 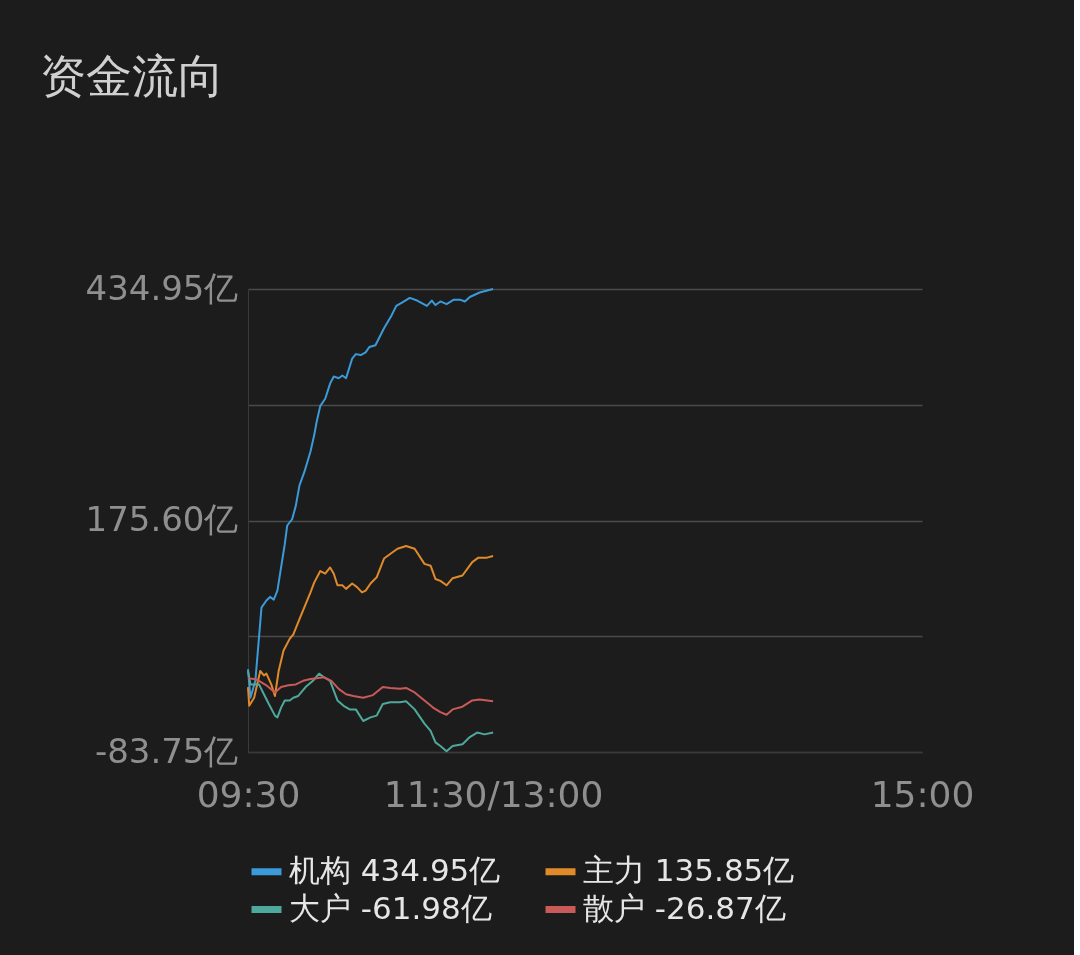 What do you see at coordinates (922, 794) in the screenshot?
I see `x-tick-label: 15:00` at bounding box center [922, 794].